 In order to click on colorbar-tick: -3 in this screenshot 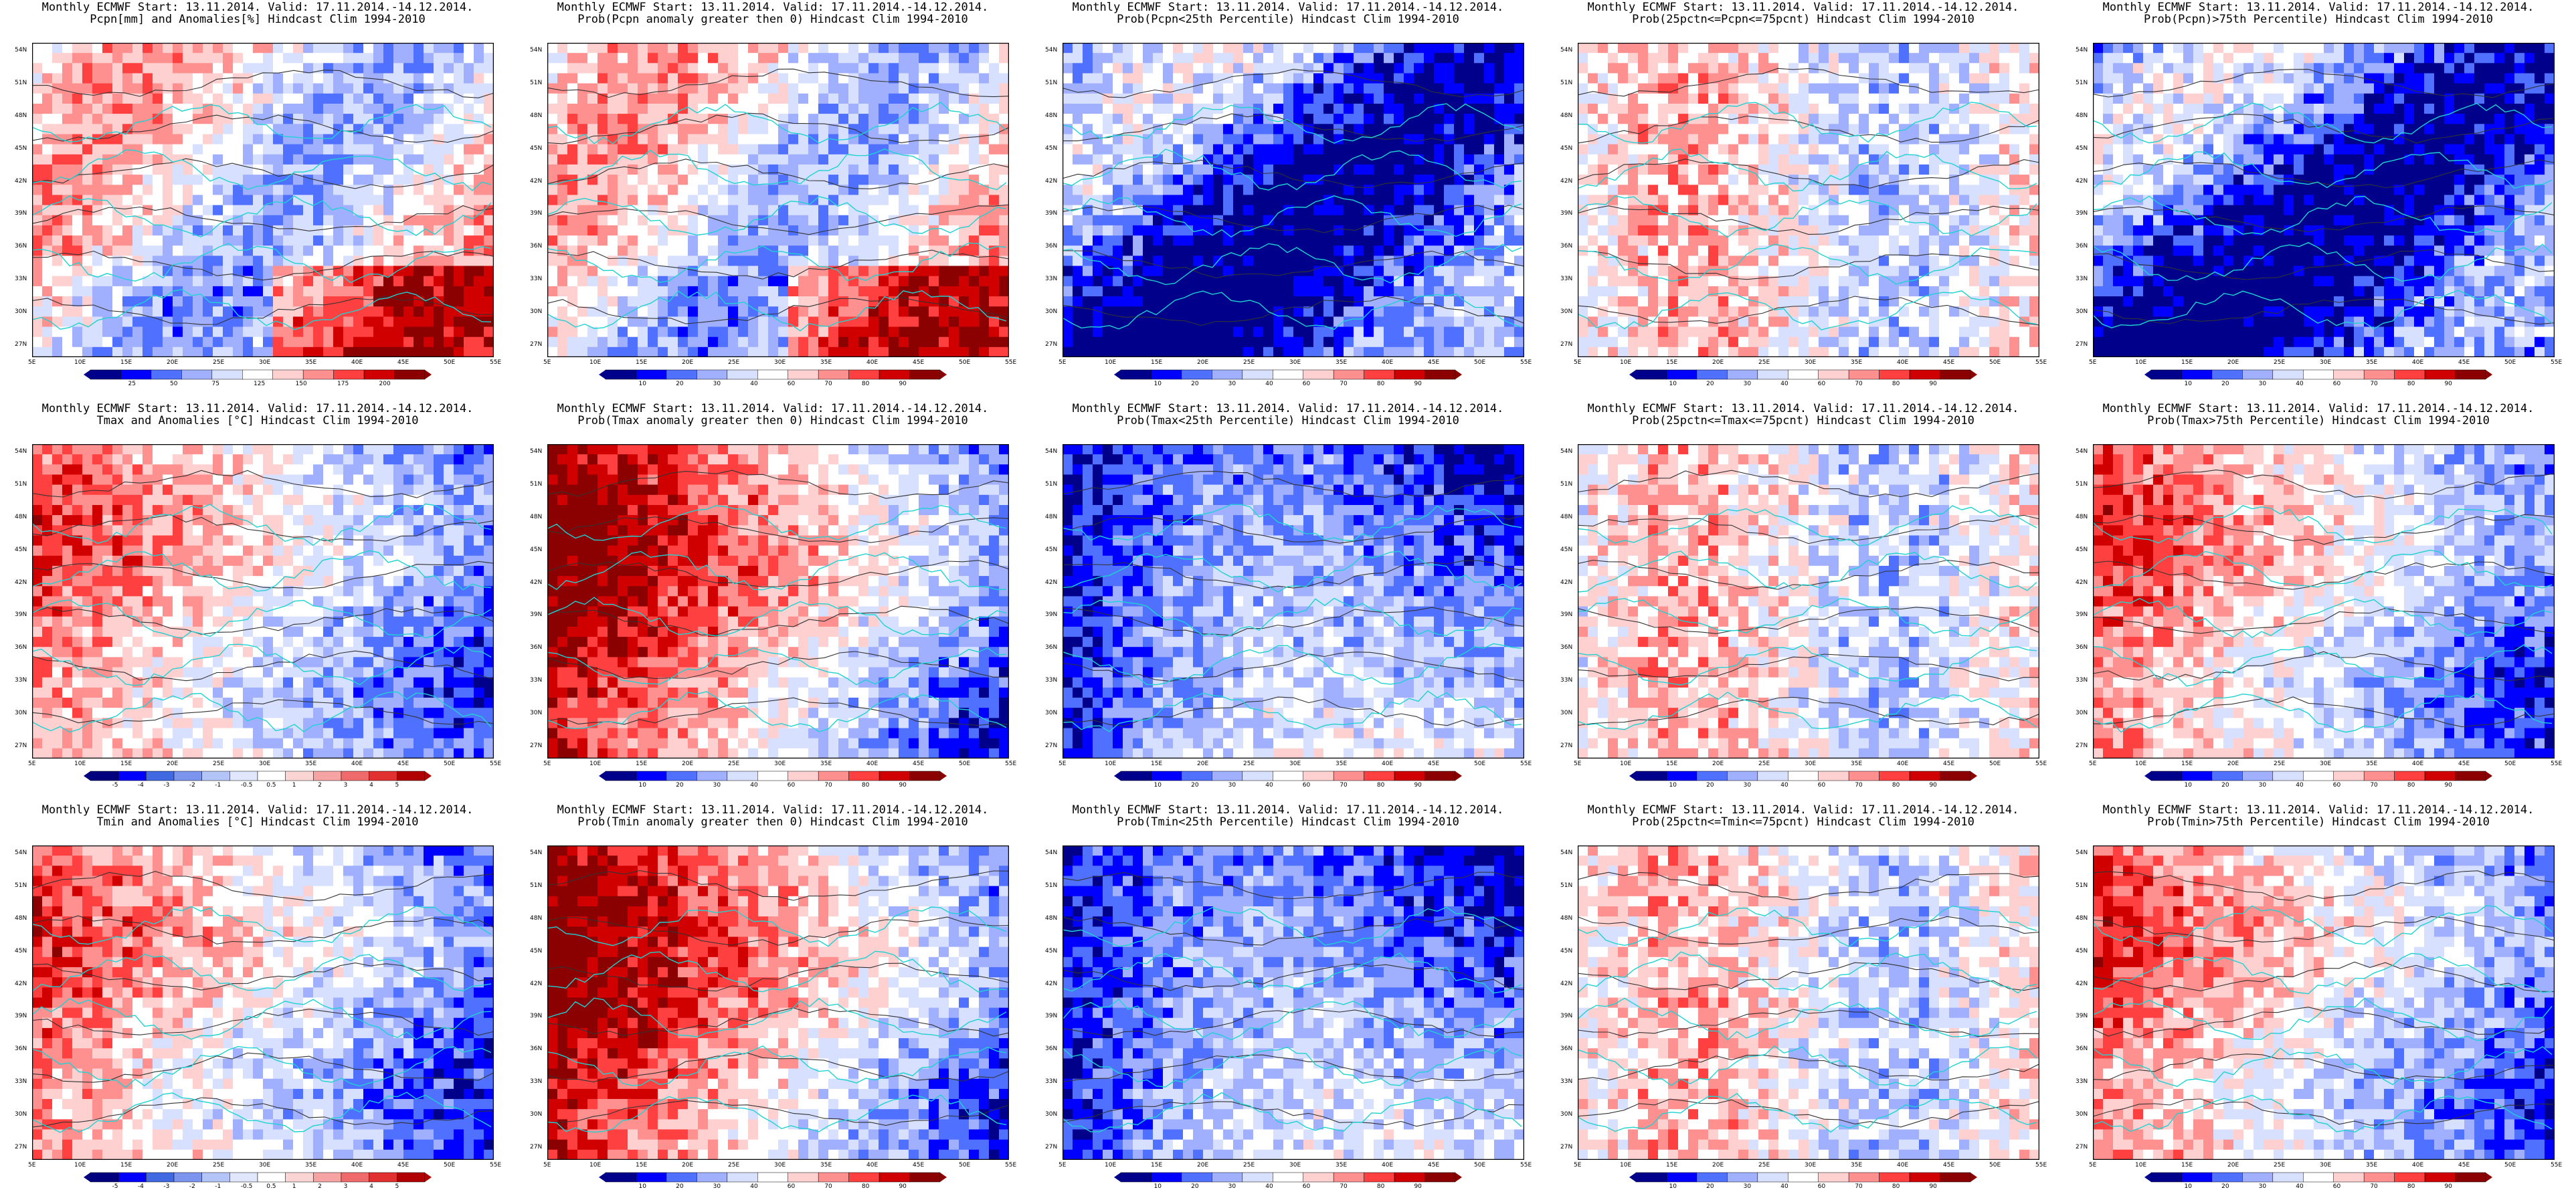, I will do `click(166, 1186)`.